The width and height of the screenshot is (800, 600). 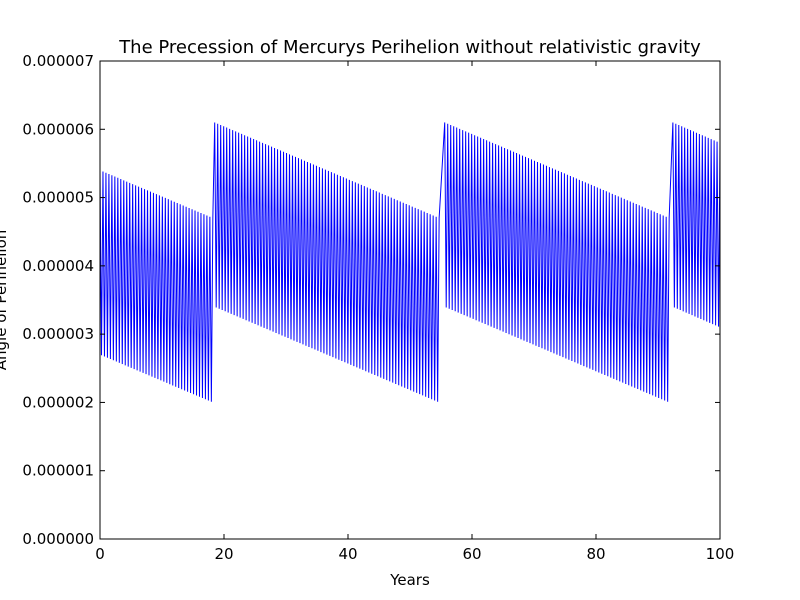 What do you see at coordinates (58, 61) in the screenshot?
I see `y-tick-label: 0.000007` at bounding box center [58, 61].